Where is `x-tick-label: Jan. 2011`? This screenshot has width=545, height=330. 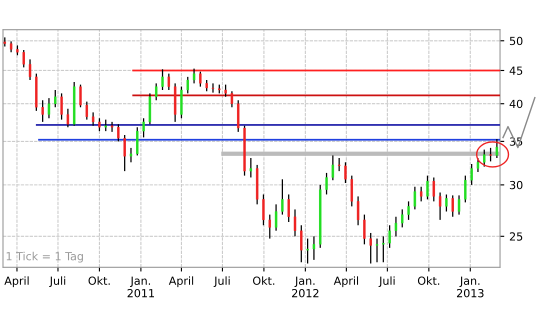
x-tick-label: Jan. 2011 is located at coordinates (141, 287).